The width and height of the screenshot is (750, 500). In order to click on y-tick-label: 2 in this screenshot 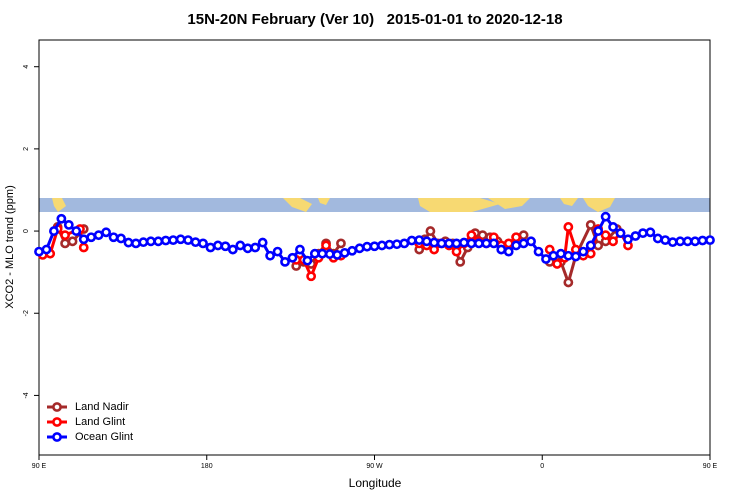, I will do `click(26, 149)`.